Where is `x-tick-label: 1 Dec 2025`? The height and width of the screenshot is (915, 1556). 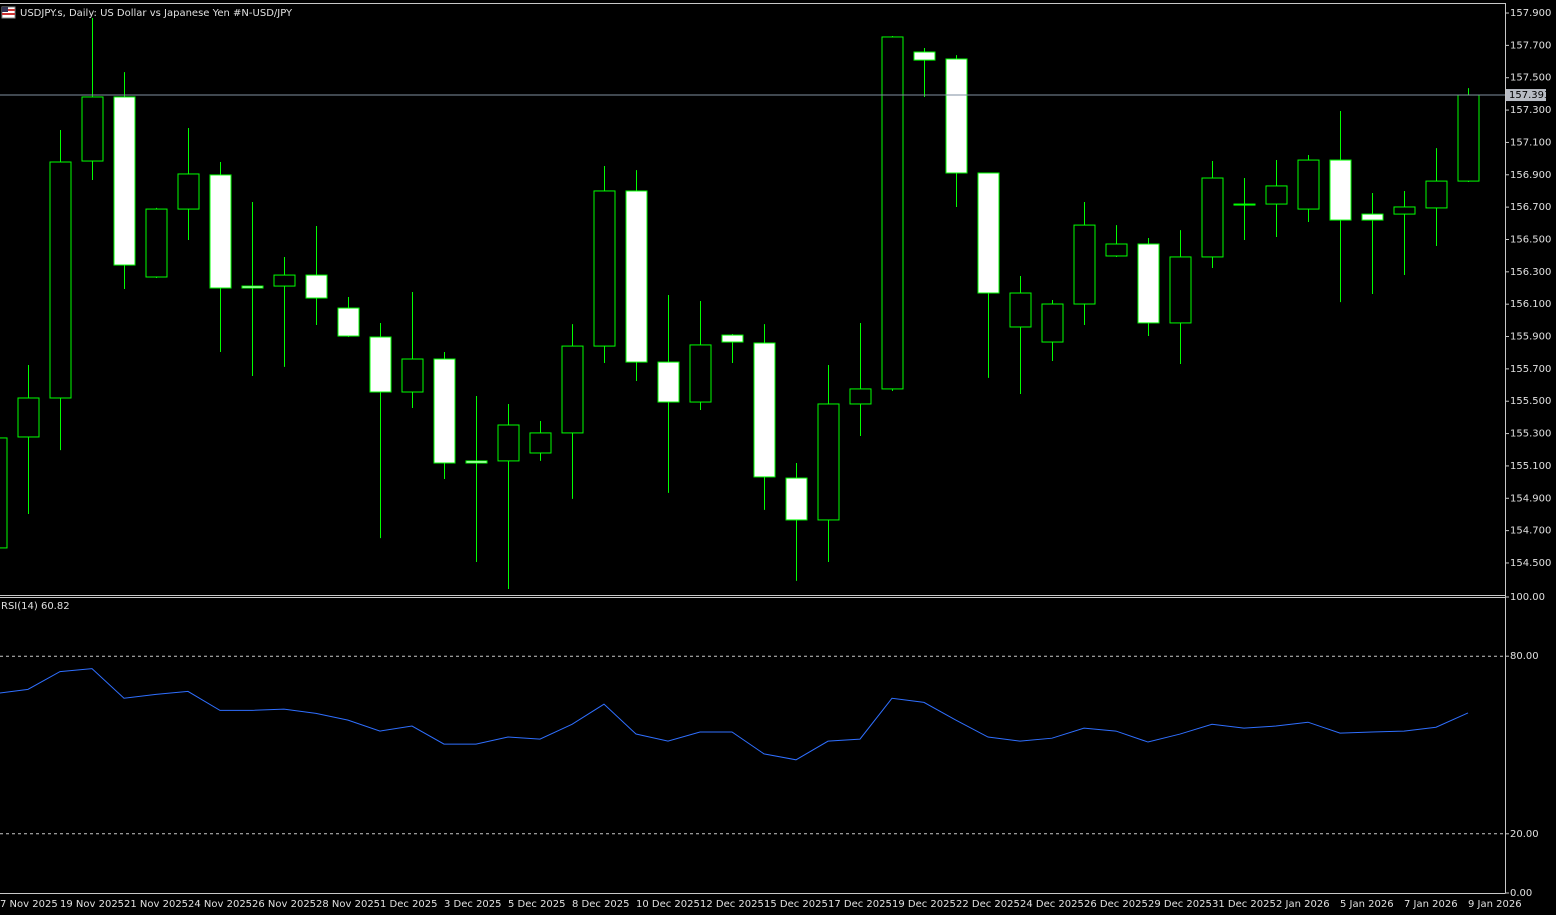
x-tick-label: 1 Dec 2025 is located at coordinates (409, 904).